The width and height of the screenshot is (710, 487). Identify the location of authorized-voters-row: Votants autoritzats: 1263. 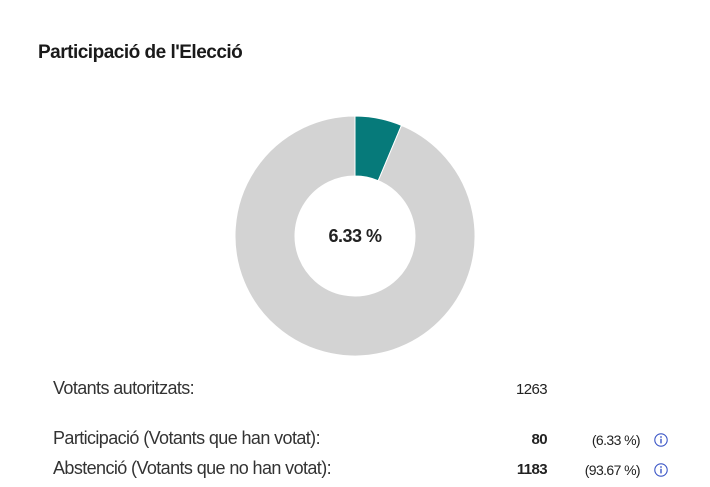
(363, 389).